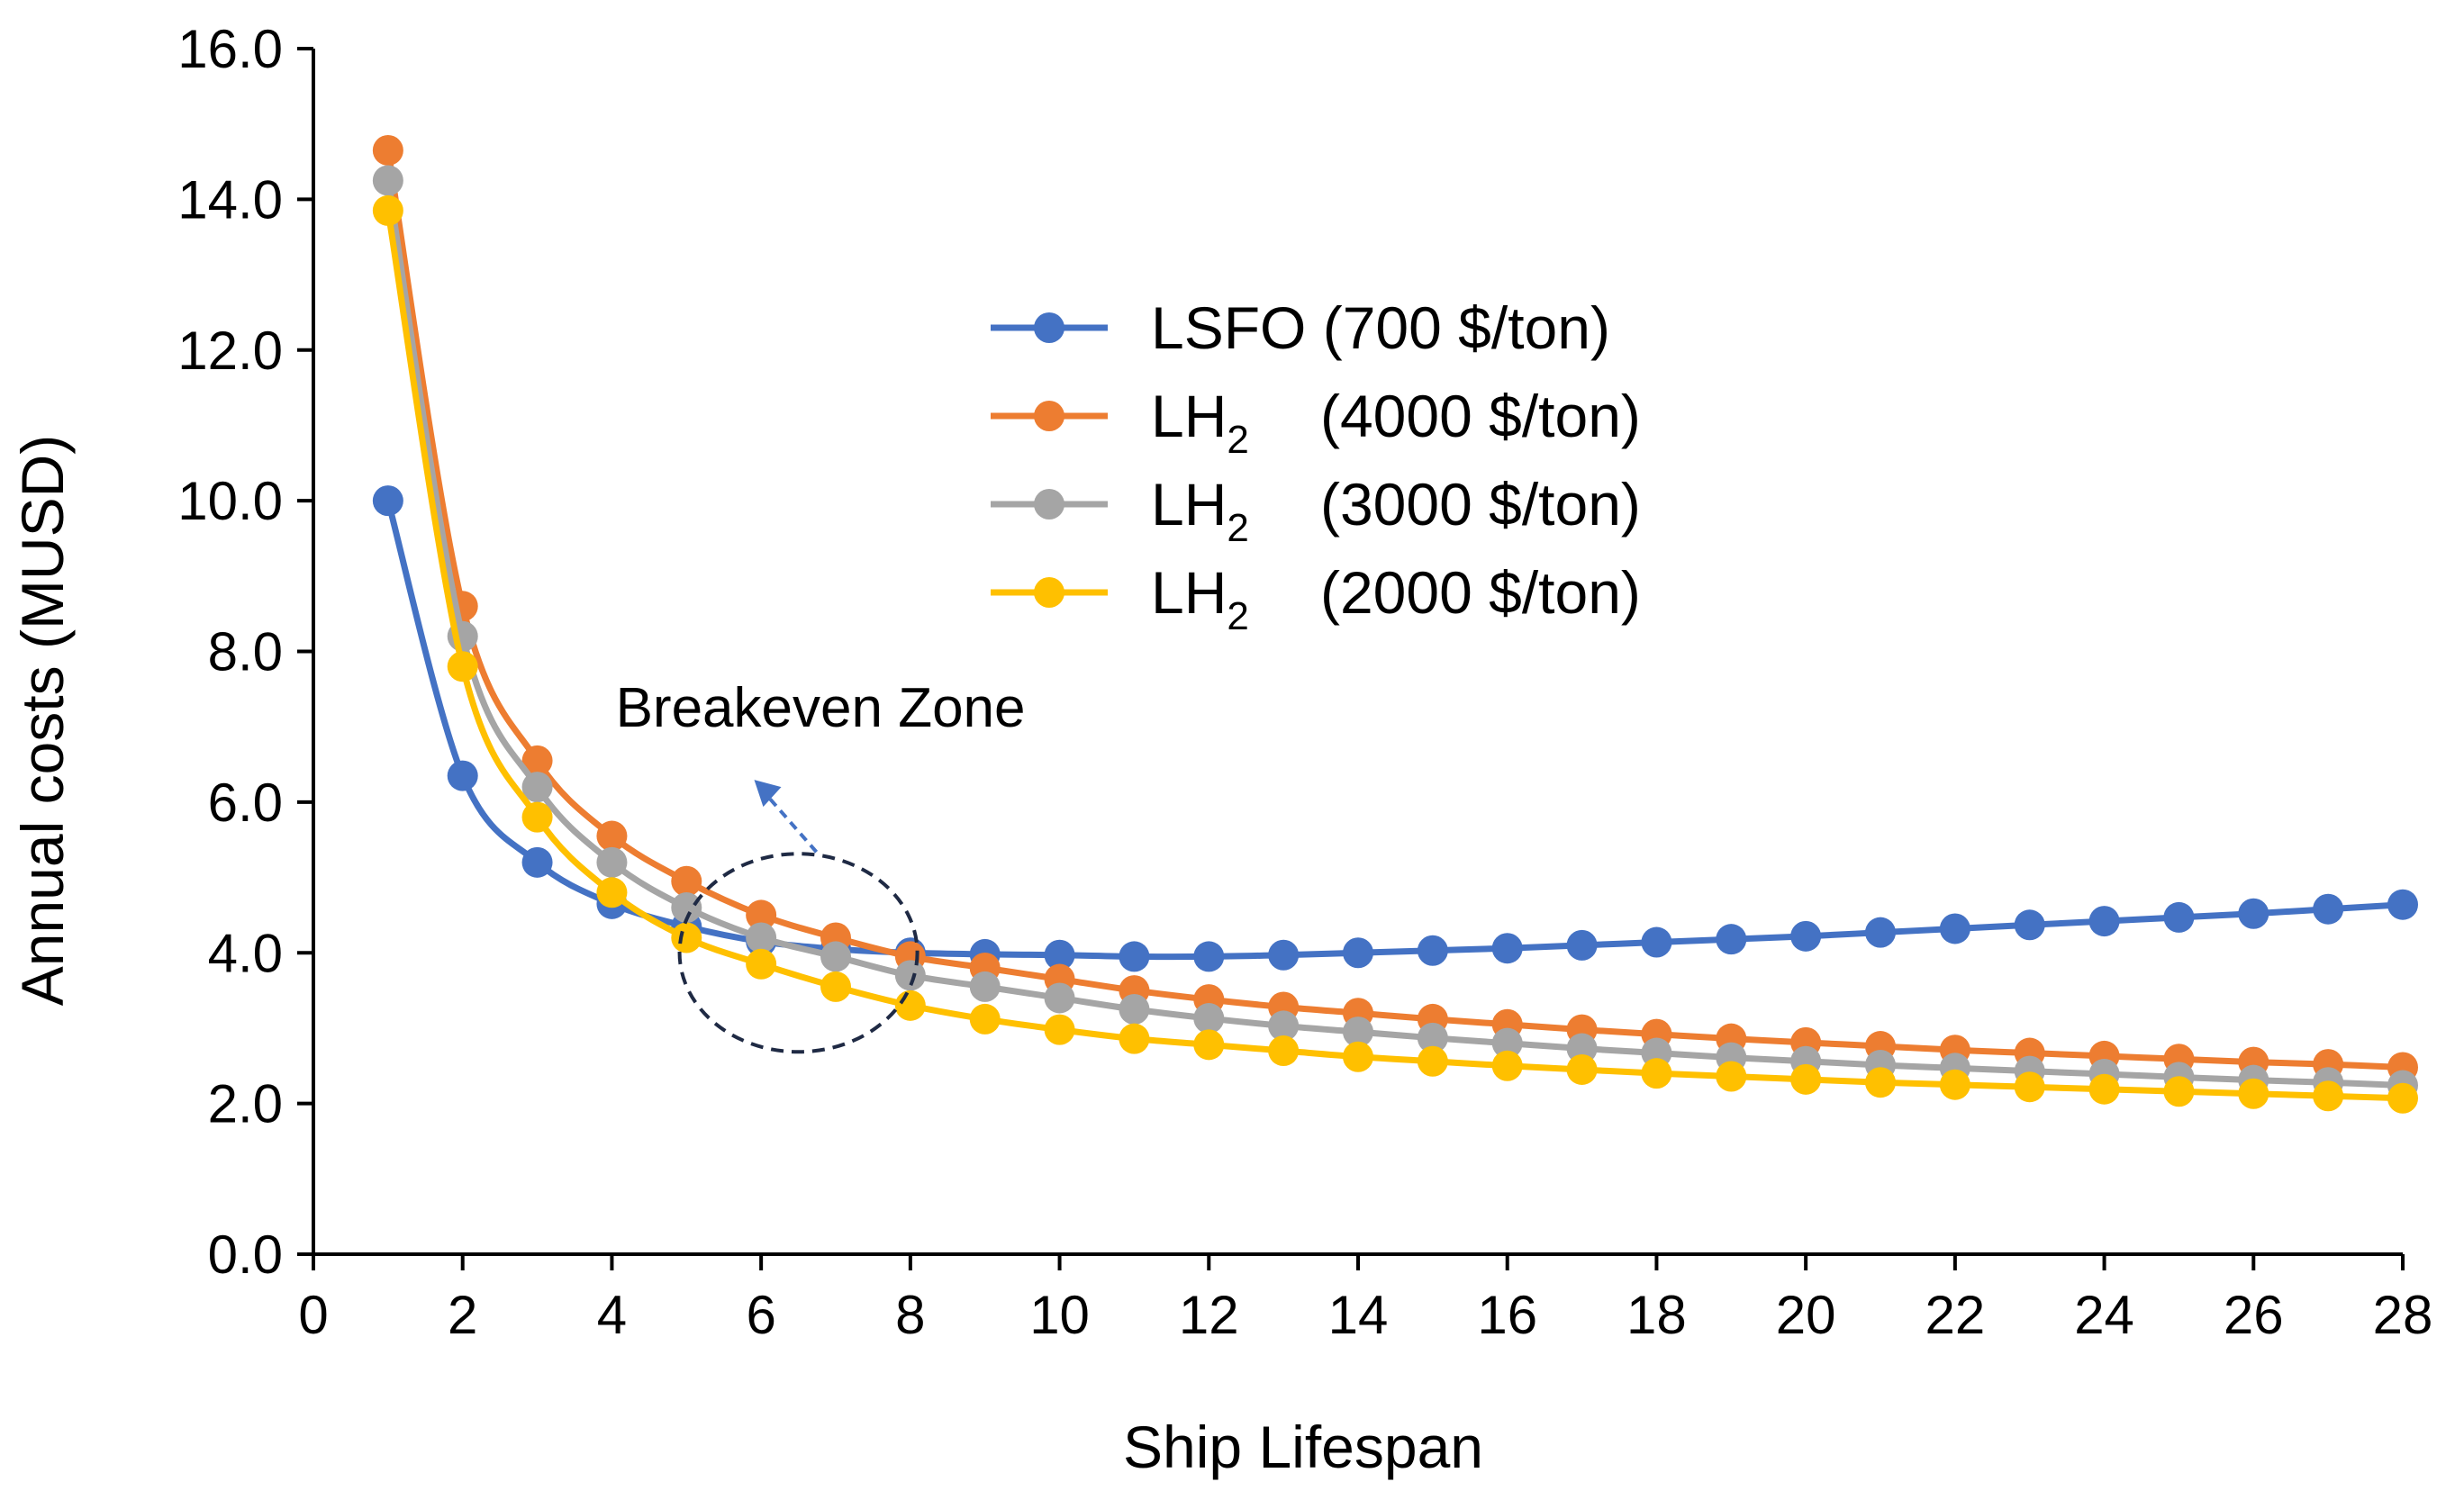 Image resolution: width=2464 pixels, height=1500 pixels. Describe the element at coordinates (245, 803) in the screenshot. I see `y-tick-label: 6.0` at that location.